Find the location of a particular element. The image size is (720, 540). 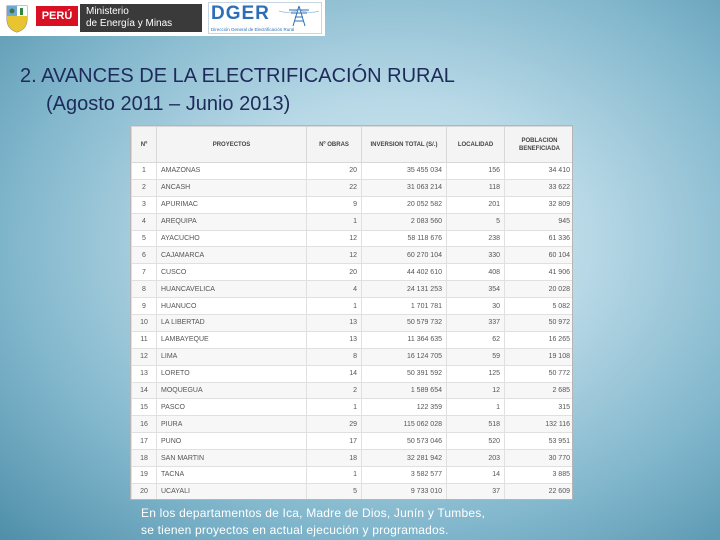

table-row: 15 PASCO 1 122 359 1 315 is located at coordinates (351, 407).